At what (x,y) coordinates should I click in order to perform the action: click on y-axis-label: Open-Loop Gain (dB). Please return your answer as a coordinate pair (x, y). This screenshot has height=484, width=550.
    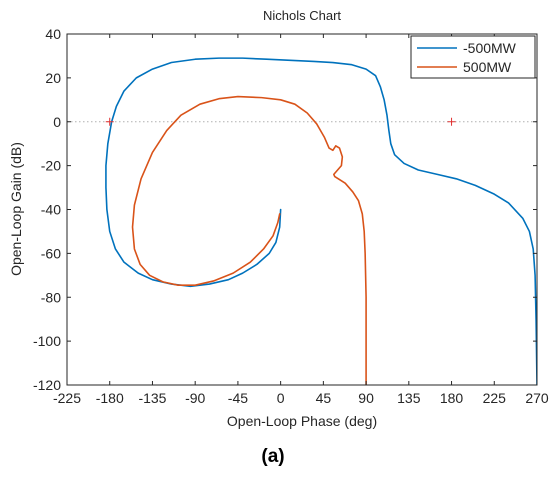
    Looking at the image, I should click on (16, 209).